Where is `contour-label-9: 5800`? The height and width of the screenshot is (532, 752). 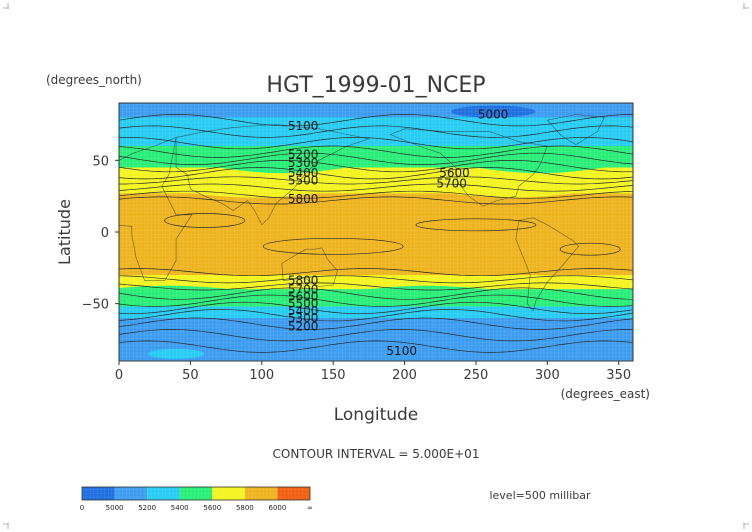
contour-label-9: 5800 is located at coordinates (303, 281).